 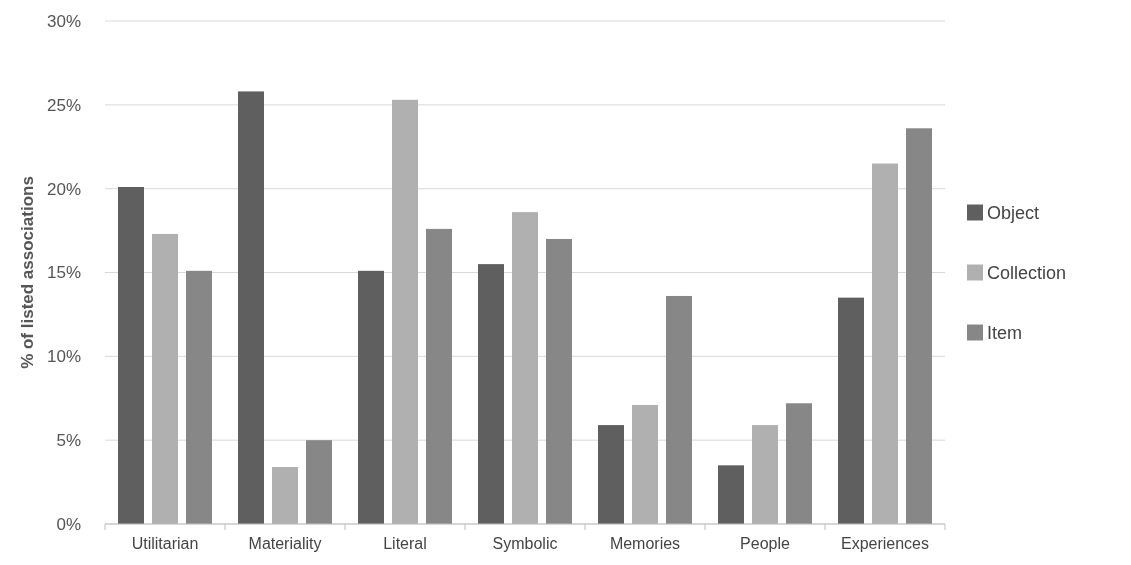 I want to click on y-tick-label: 20%, so click(x=63, y=189).